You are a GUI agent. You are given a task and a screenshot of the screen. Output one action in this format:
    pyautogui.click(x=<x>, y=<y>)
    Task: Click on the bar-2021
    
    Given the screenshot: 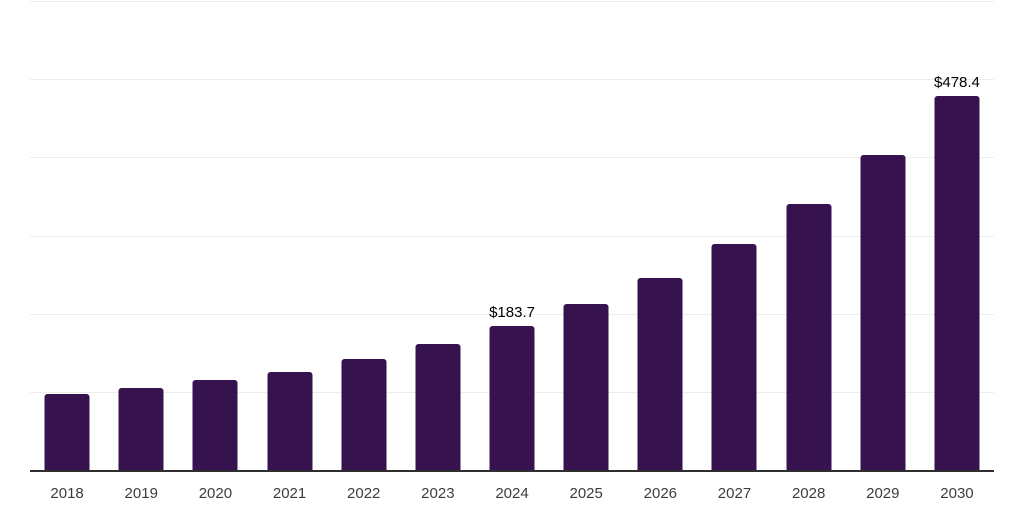 What is the action you would take?
    pyautogui.click(x=290, y=420)
    